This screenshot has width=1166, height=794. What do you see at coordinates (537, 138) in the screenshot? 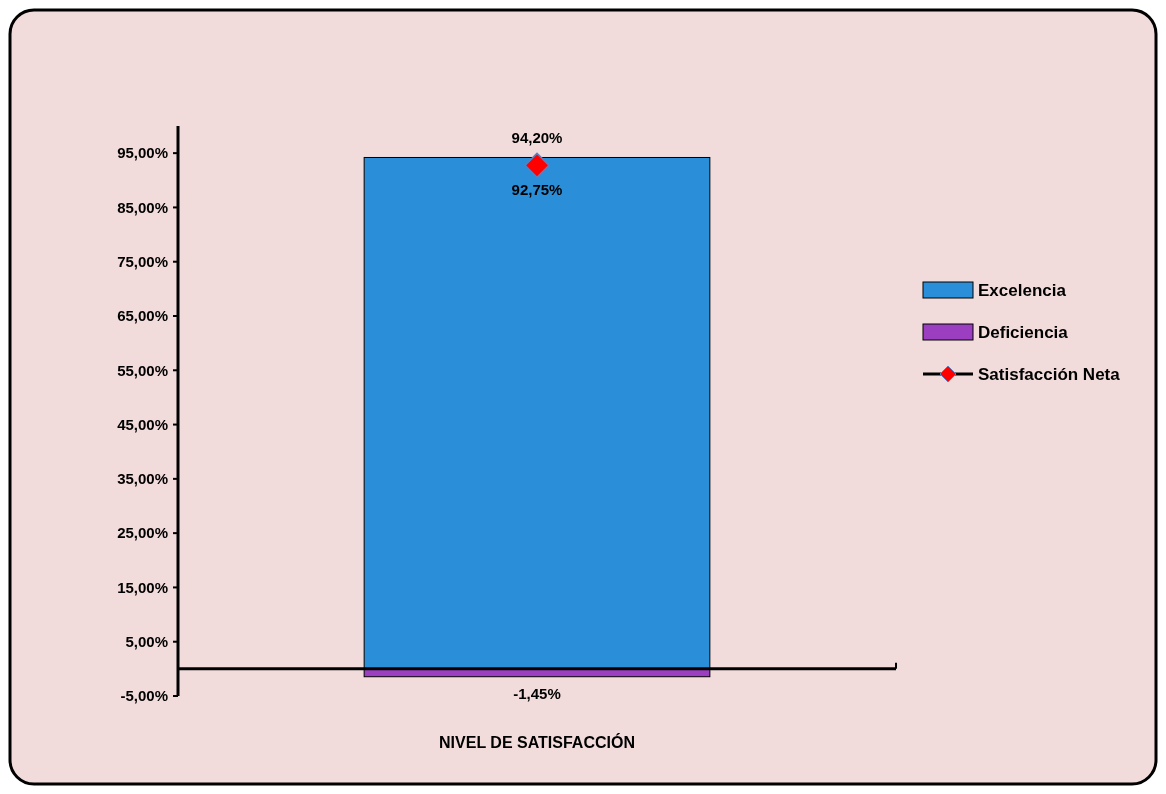
I see `data-label: 94,20%` at bounding box center [537, 138].